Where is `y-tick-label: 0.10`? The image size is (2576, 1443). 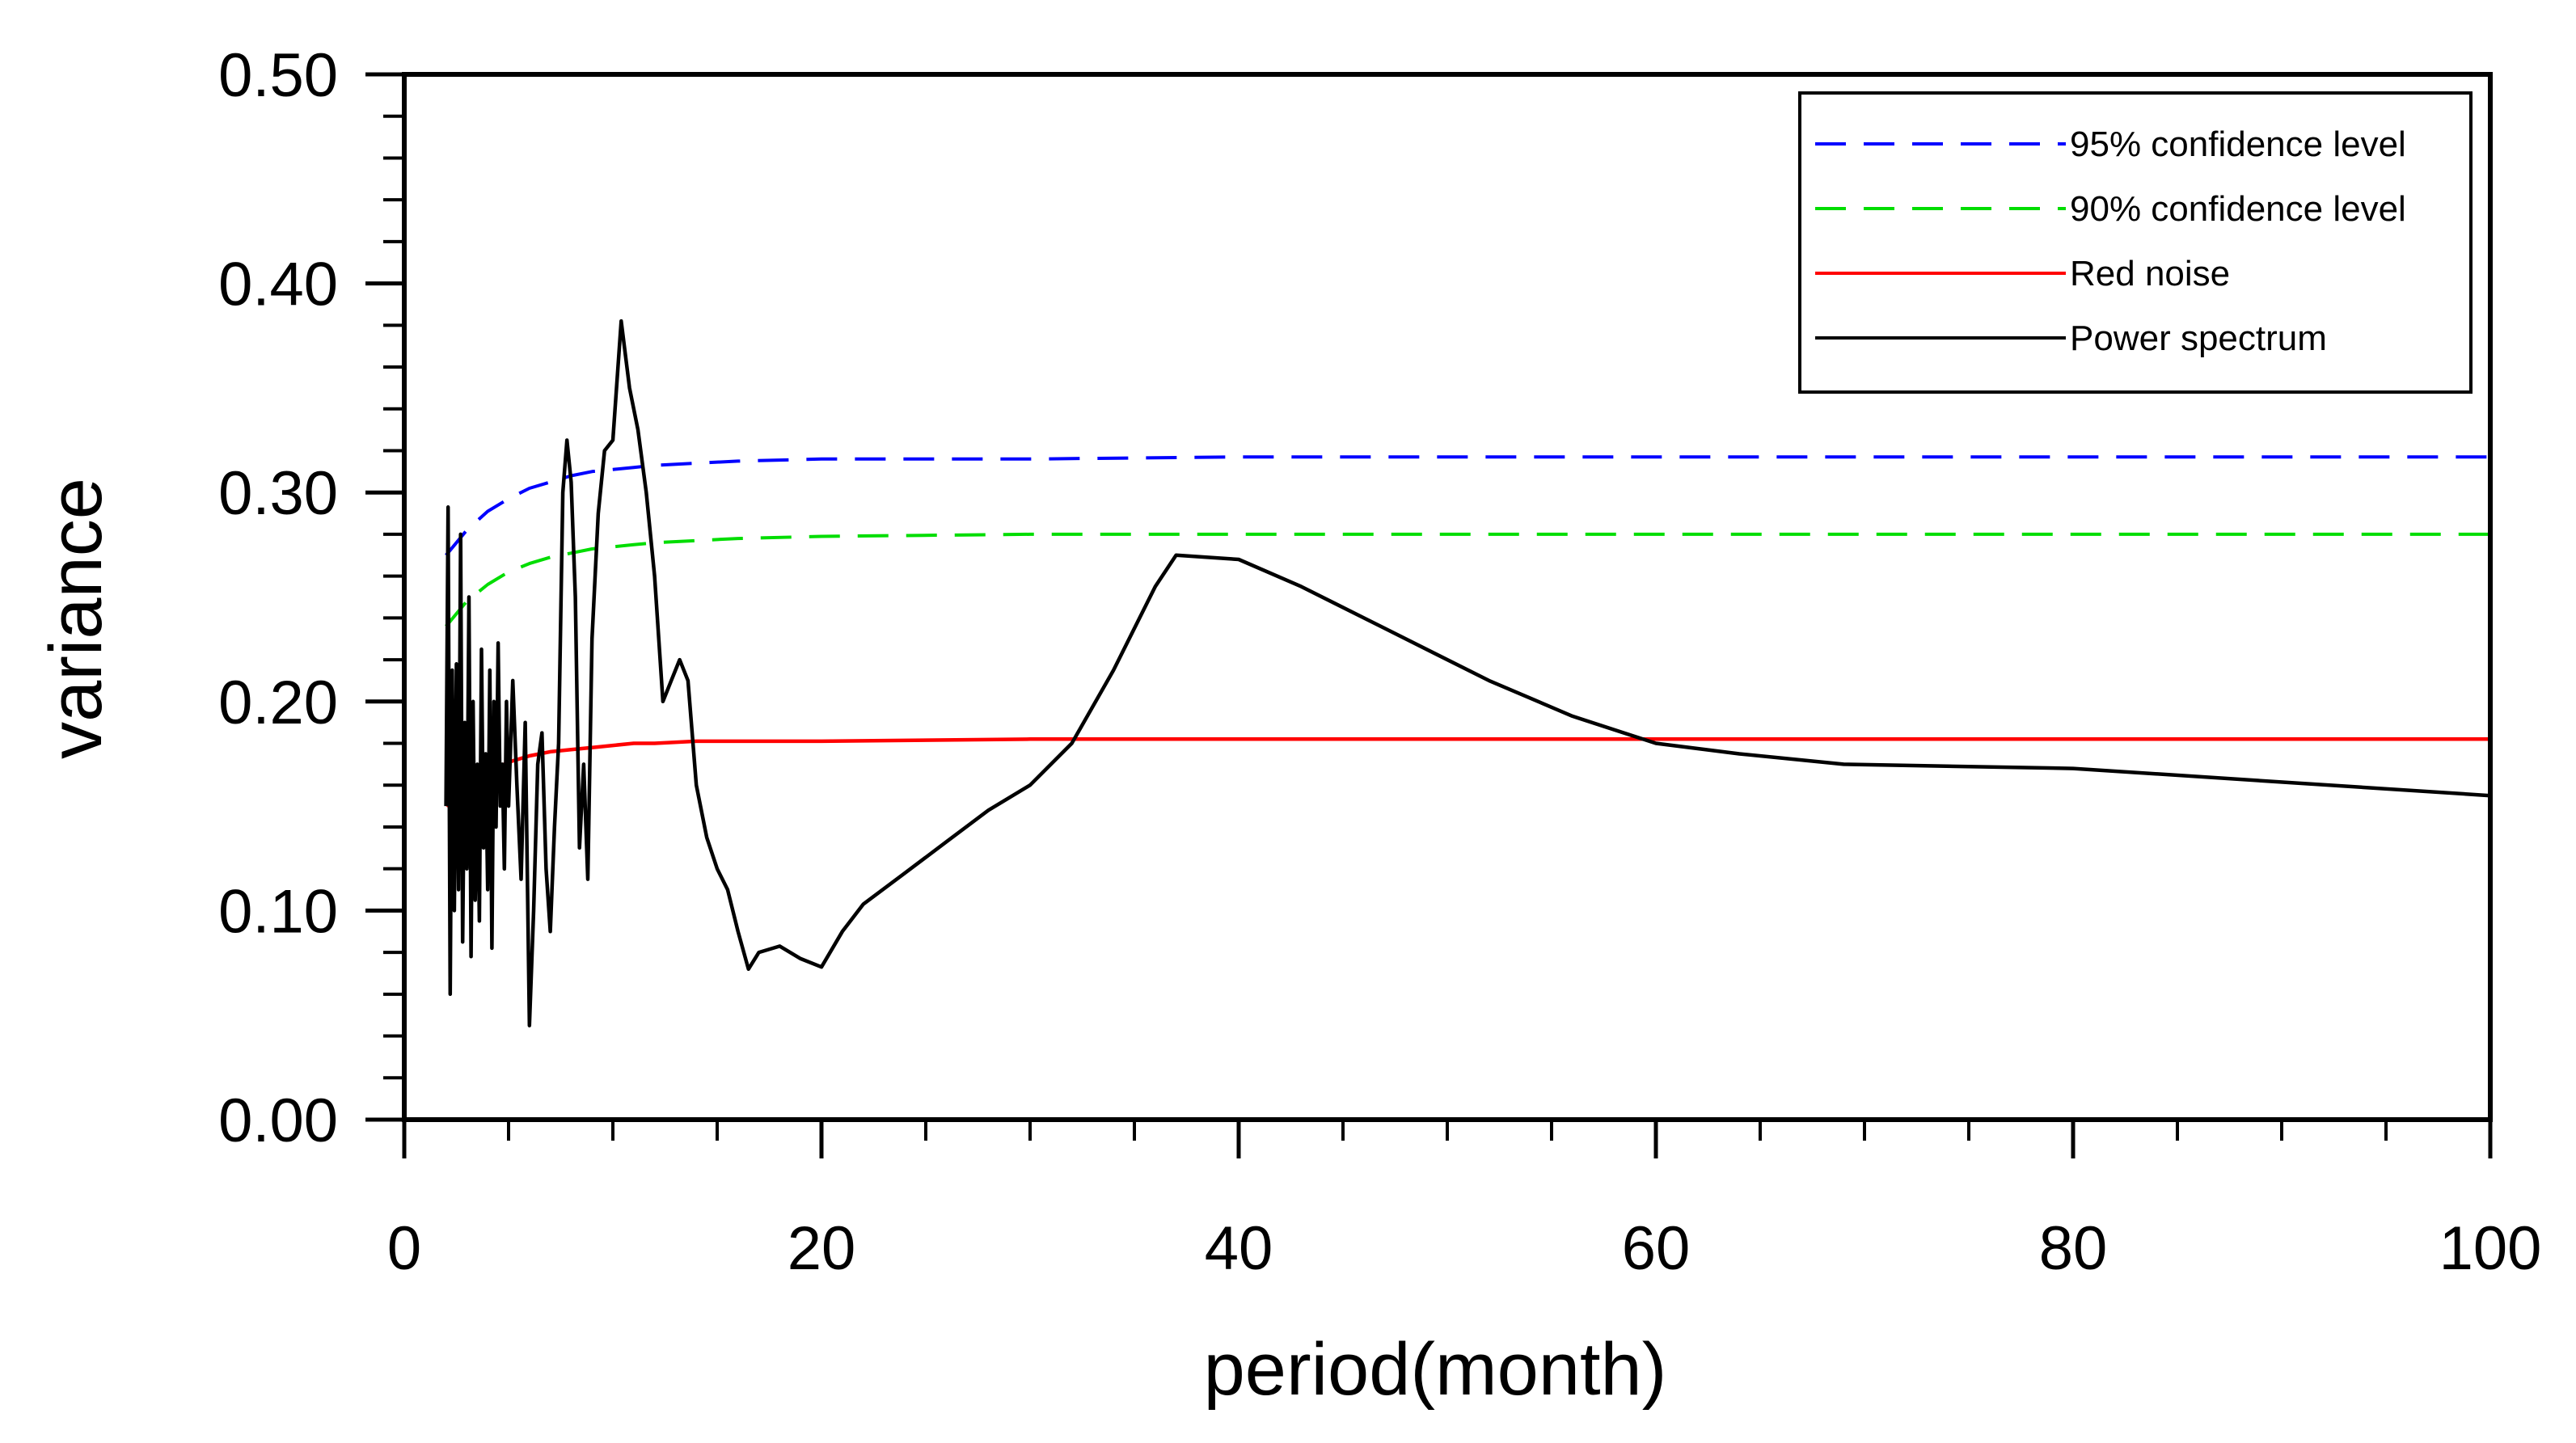
y-tick-label: 0.10 is located at coordinates (278, 911).